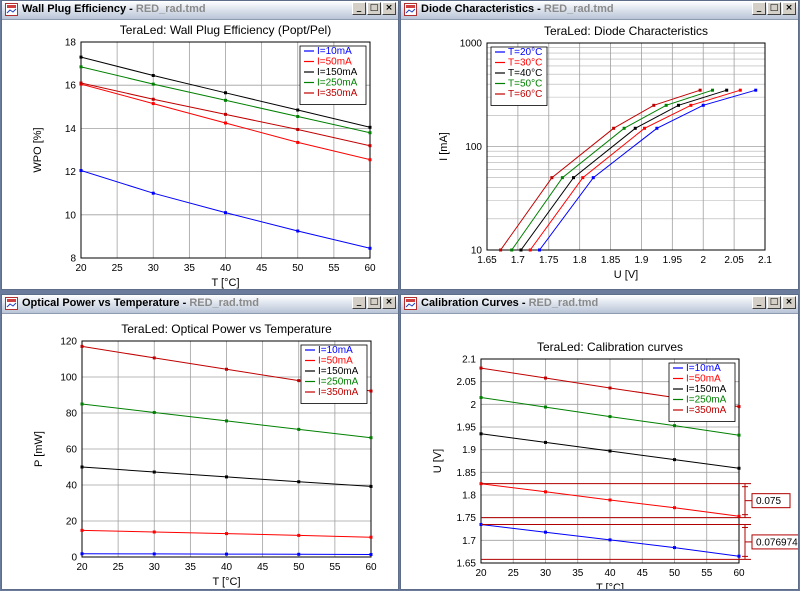 The width and height of the screenshot is (800, 591). I want to click on y-tick-label: 2, so click(473, 405).